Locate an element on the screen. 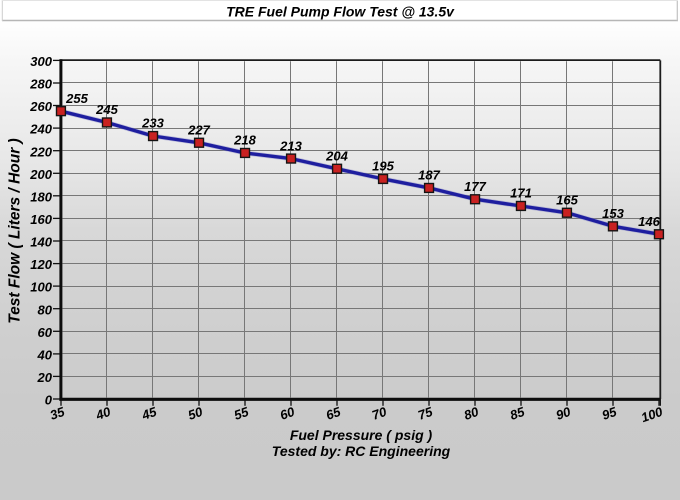 This screenshot has height=500, width=680. svg-text: 55 is located at coordinates (241, 413).